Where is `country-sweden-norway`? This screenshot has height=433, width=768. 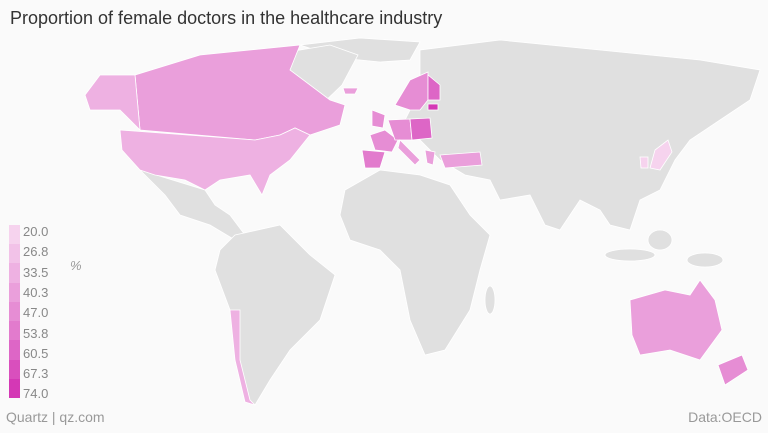 country-sweden-norway is located at coordinates (411, 91).